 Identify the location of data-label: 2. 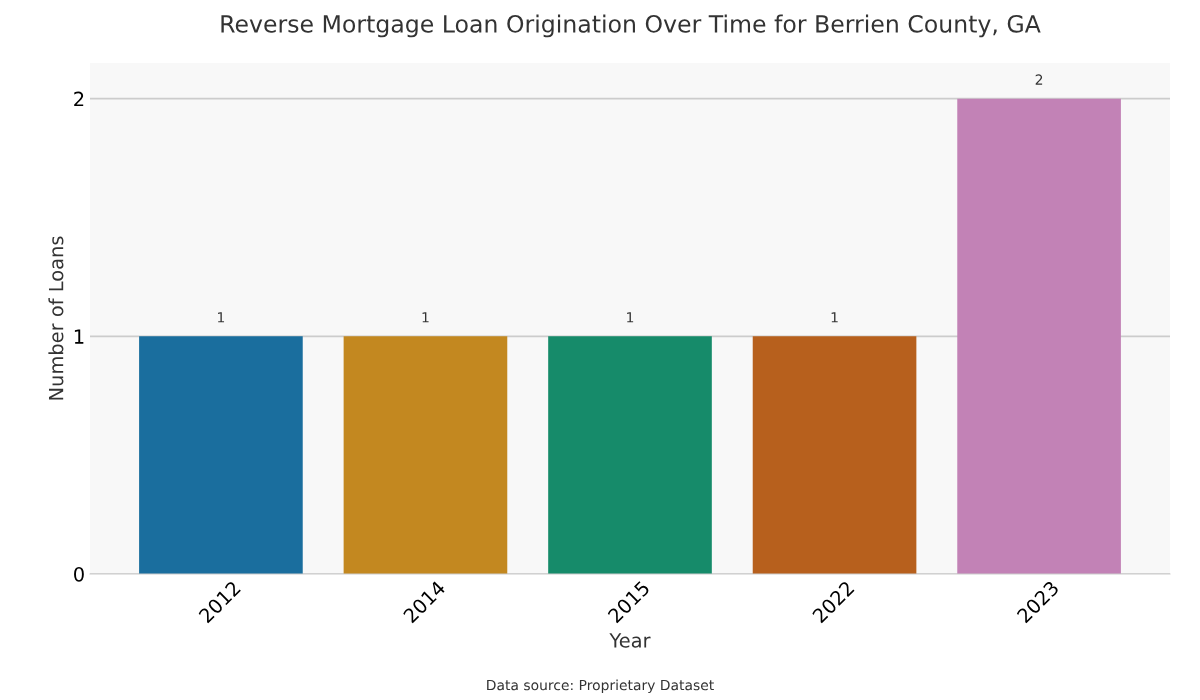
(1039, 79).